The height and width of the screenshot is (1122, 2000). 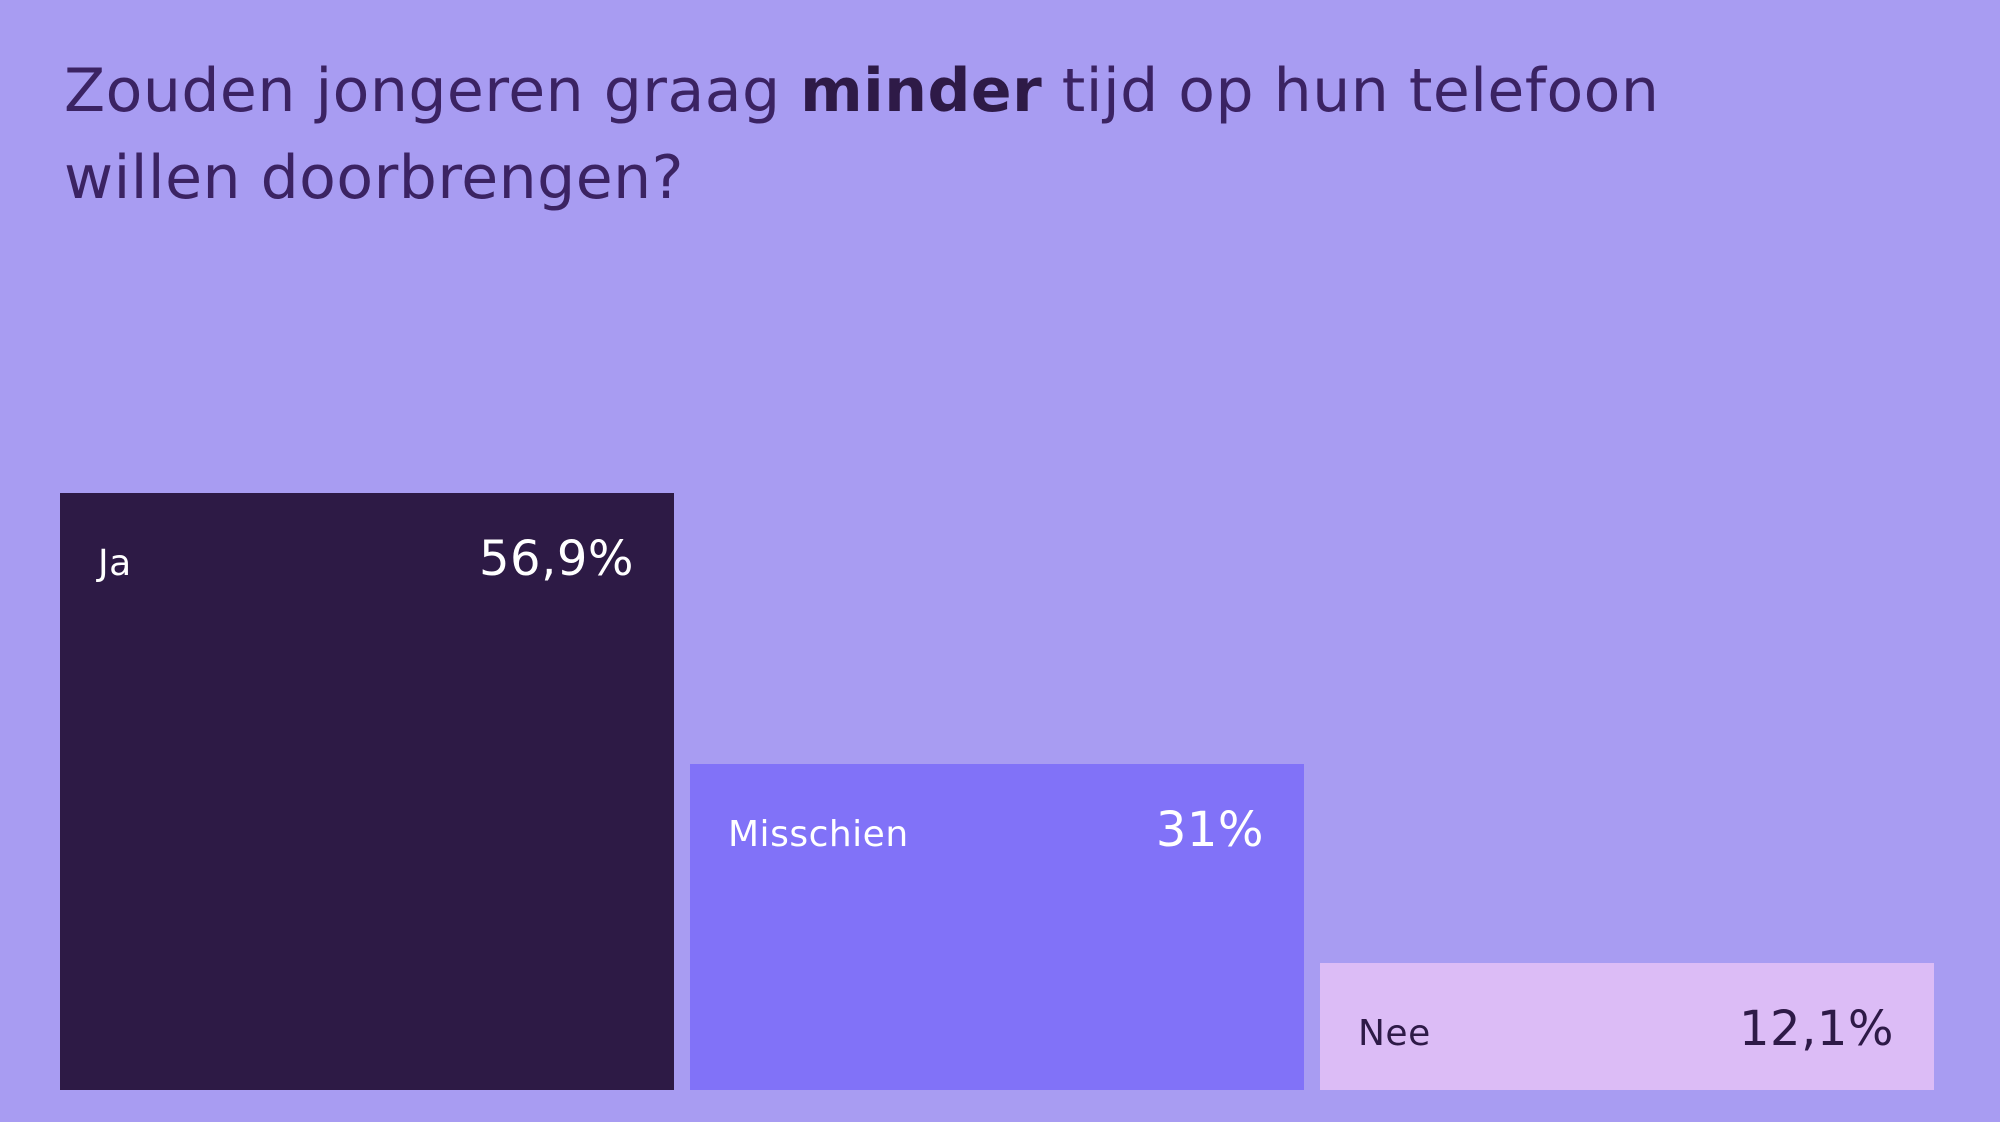 I want to click on bar-nee-header: Nee 12,1%, so click(x=1627, y=1010).